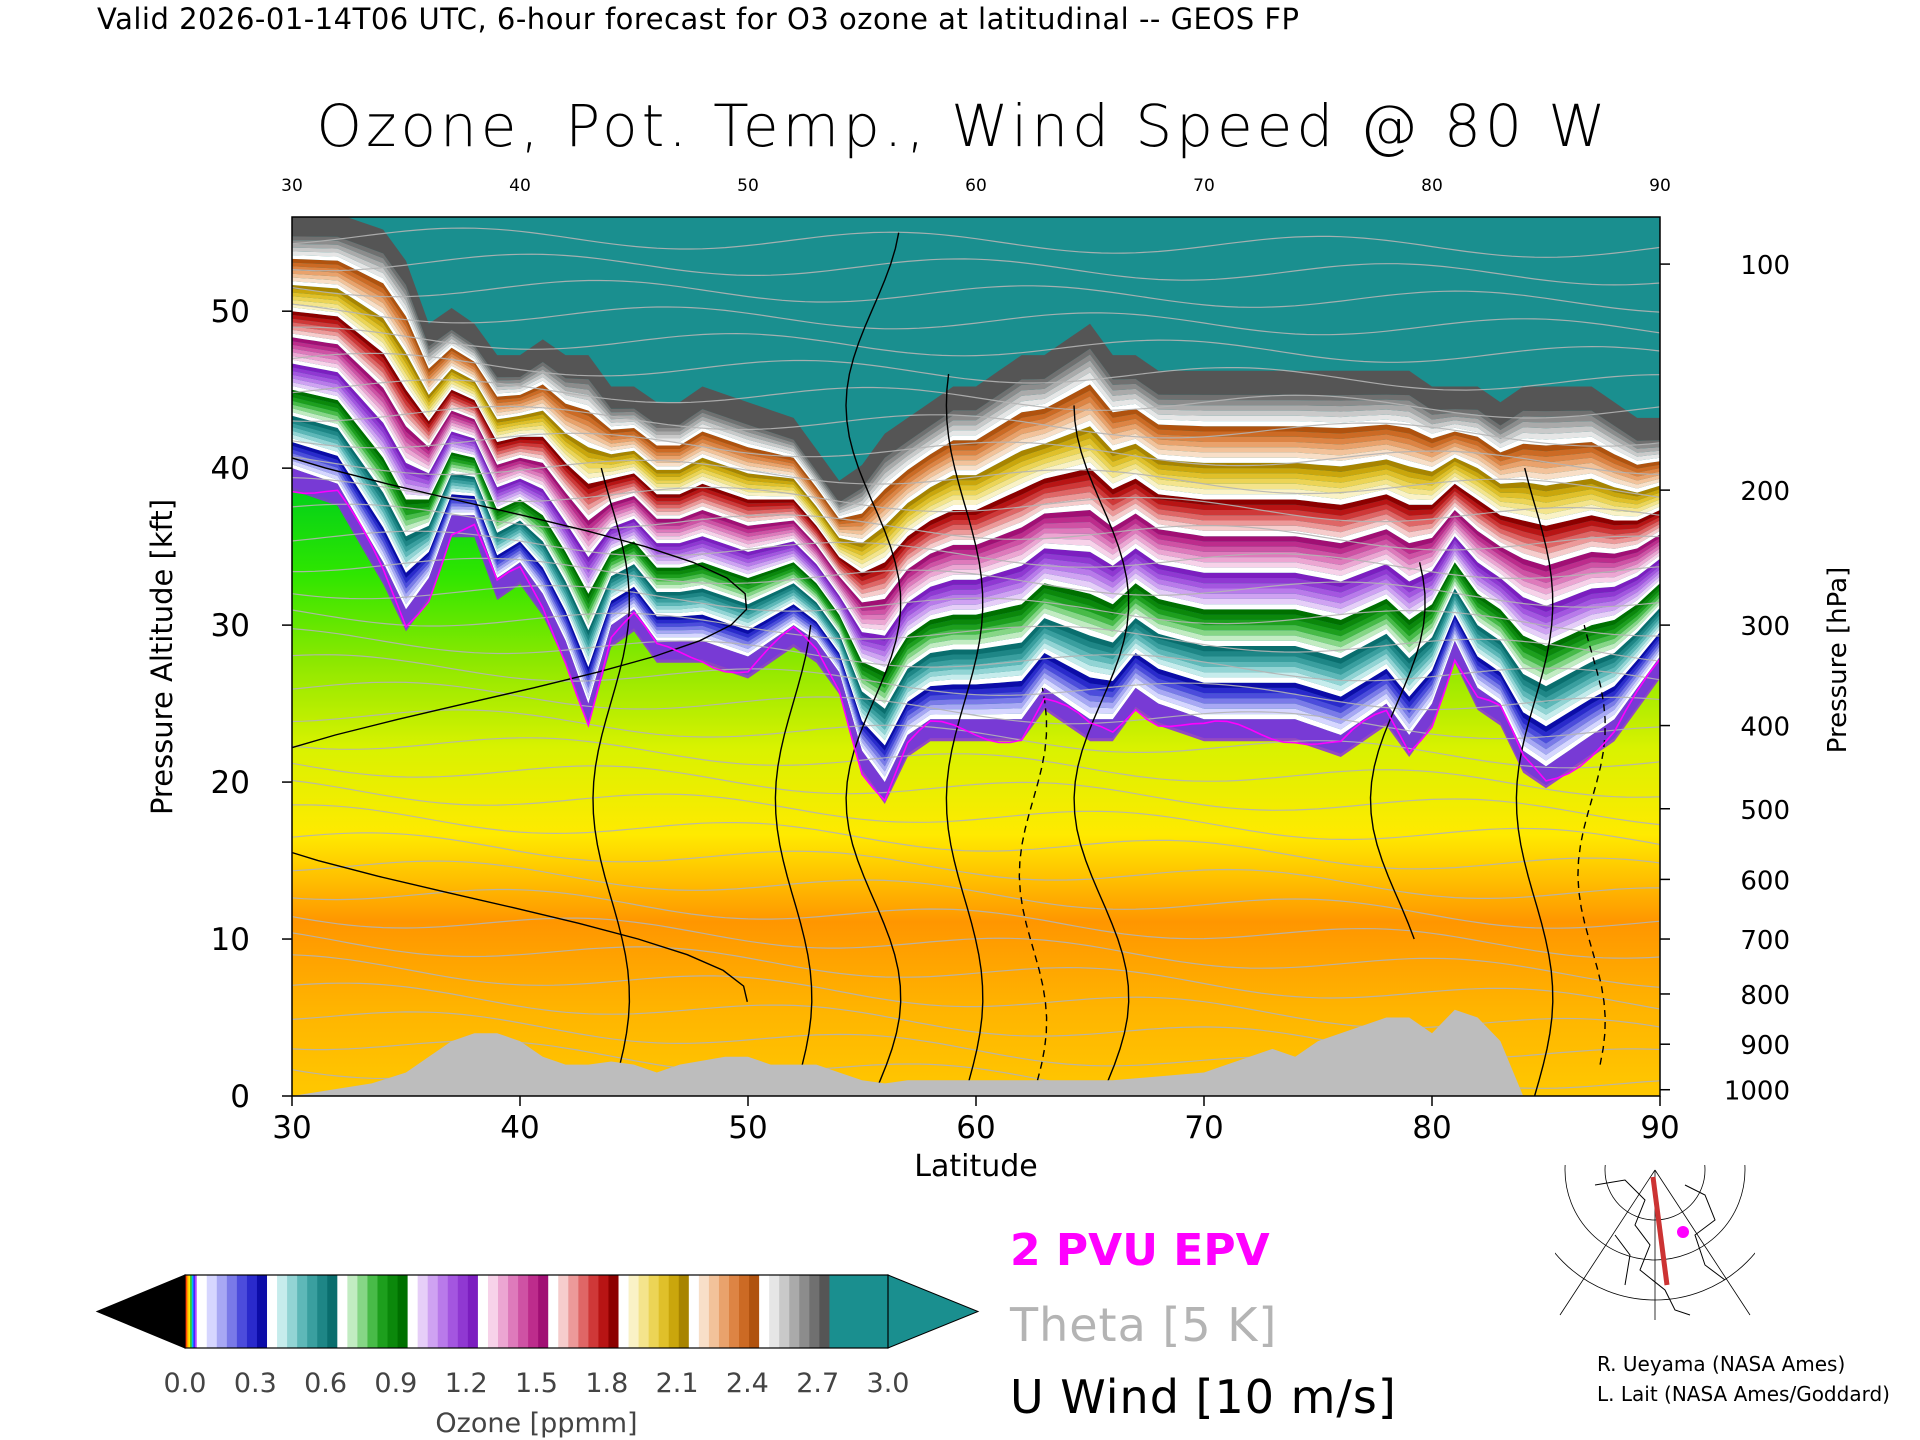  What do you see at coordinates (748, 186) in the screenshot?
I see `top-tick-label: 50` at bounding box center [748, 186].